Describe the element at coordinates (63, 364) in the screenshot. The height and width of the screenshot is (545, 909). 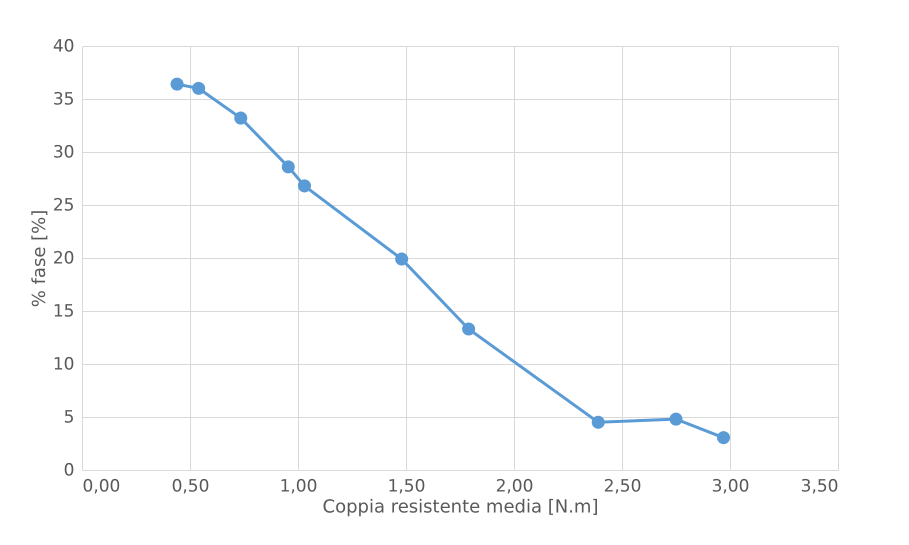
I see `y-tick-label: 10` at that location.